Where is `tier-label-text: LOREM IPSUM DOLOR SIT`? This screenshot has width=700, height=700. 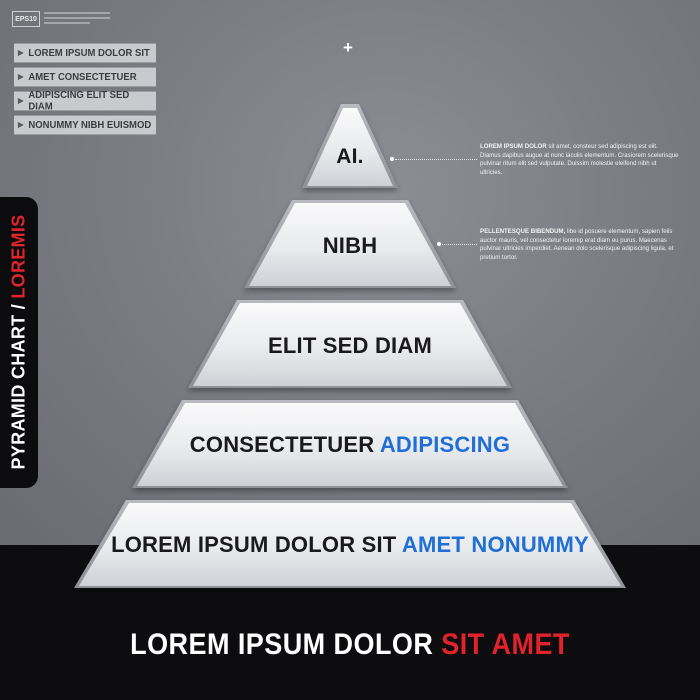
tier-label-text: LOREM IPSUM DOLOR SIT is located at coordinates (256, 544).